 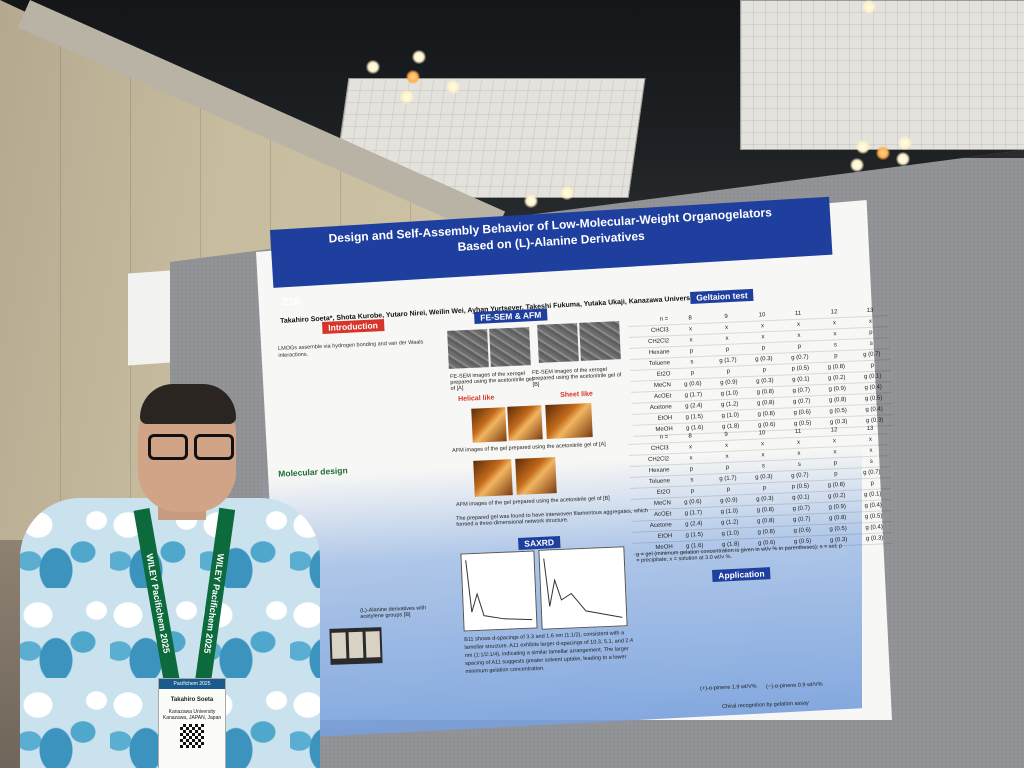 I want to click on ceiling-panel, so click(x=882, y=75).